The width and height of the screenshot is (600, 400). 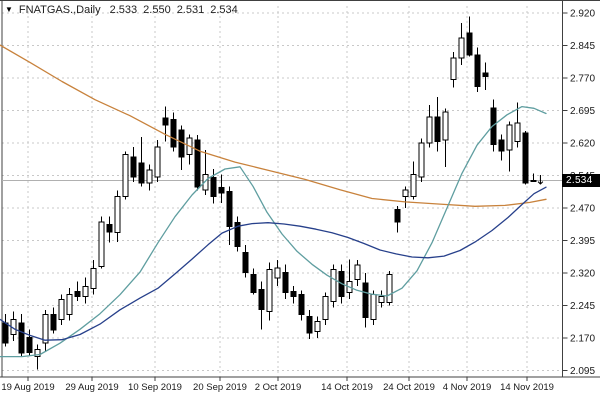 I want to click on date-axis-label: 14 Nov 2019, so click(x=527, y=387).